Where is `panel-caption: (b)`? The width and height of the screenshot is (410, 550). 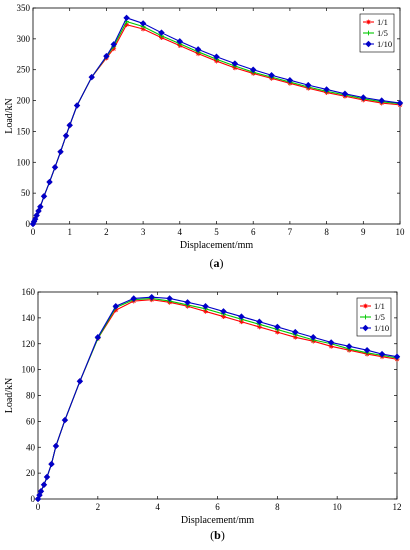 panel-caption: (b) is located at coordinates (217, 535).